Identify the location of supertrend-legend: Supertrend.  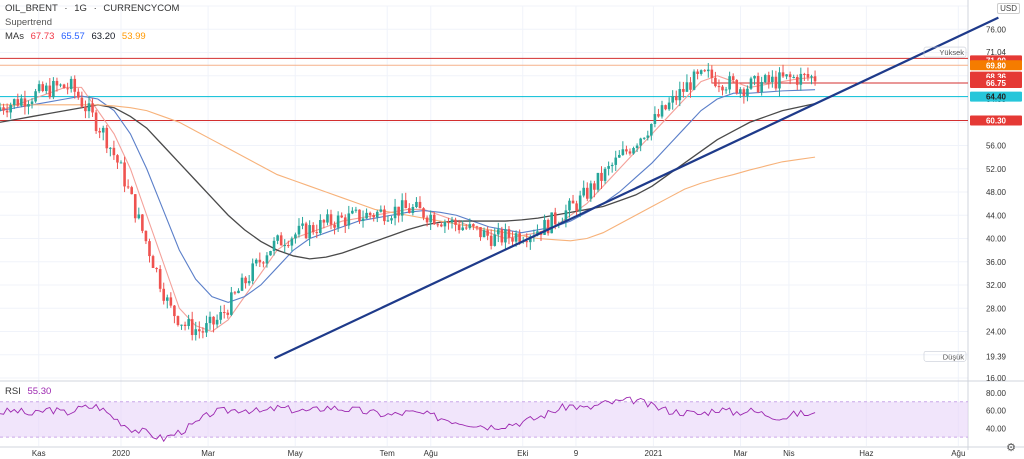
(30, 22).